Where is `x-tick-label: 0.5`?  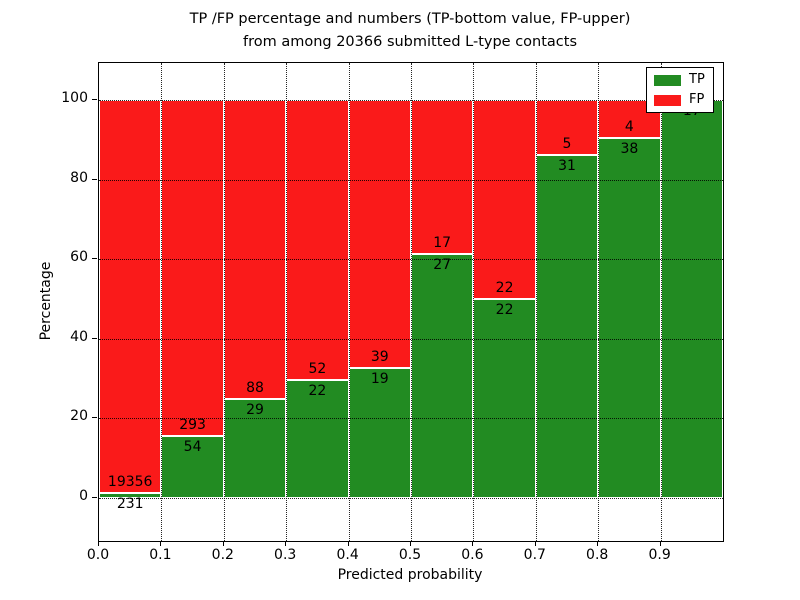
x-tick-label: 0.5 is located at coordinates (410, 555).